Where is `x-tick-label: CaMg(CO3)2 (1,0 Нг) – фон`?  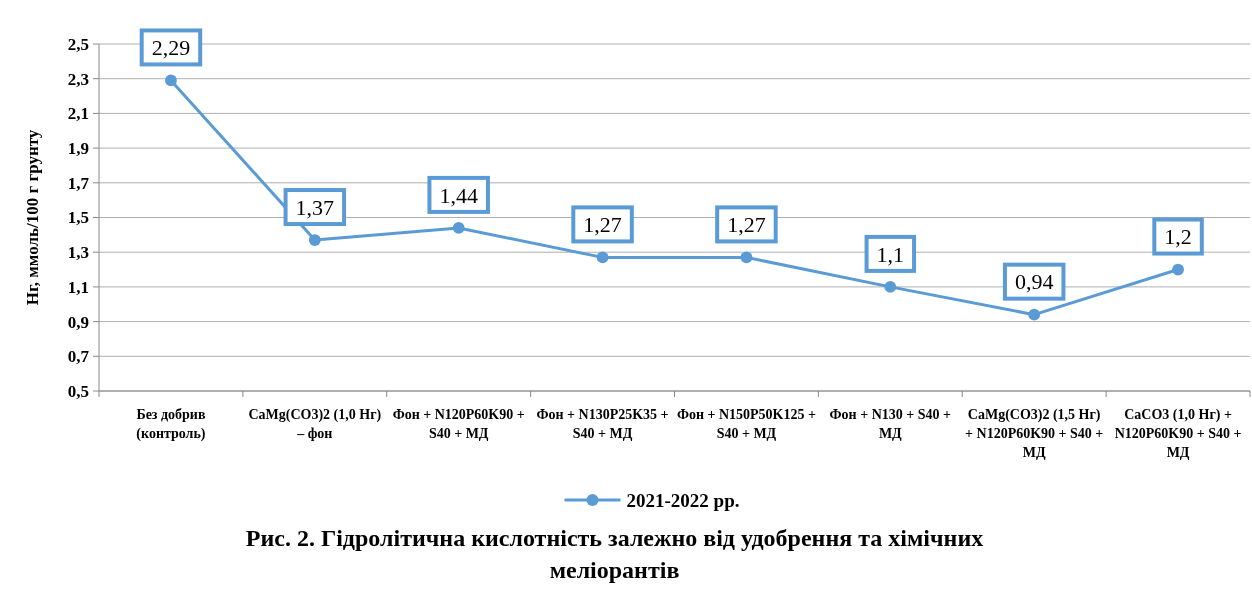 x-tick-label: CaMg(CO3)2 (1,0 Нг) – фон is located at coordinates (315, 424).